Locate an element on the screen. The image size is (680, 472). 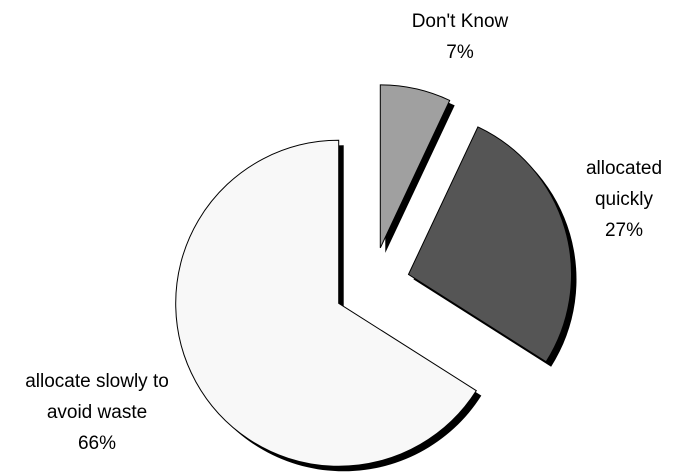
value-label: 27% is located at coordinates (624, 230).